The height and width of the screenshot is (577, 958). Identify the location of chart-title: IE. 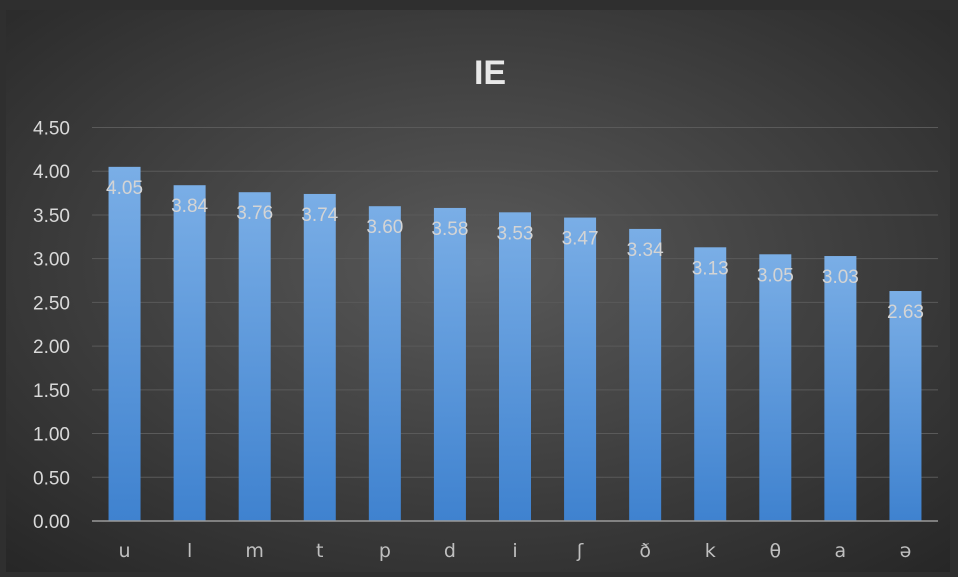
(490, 73).